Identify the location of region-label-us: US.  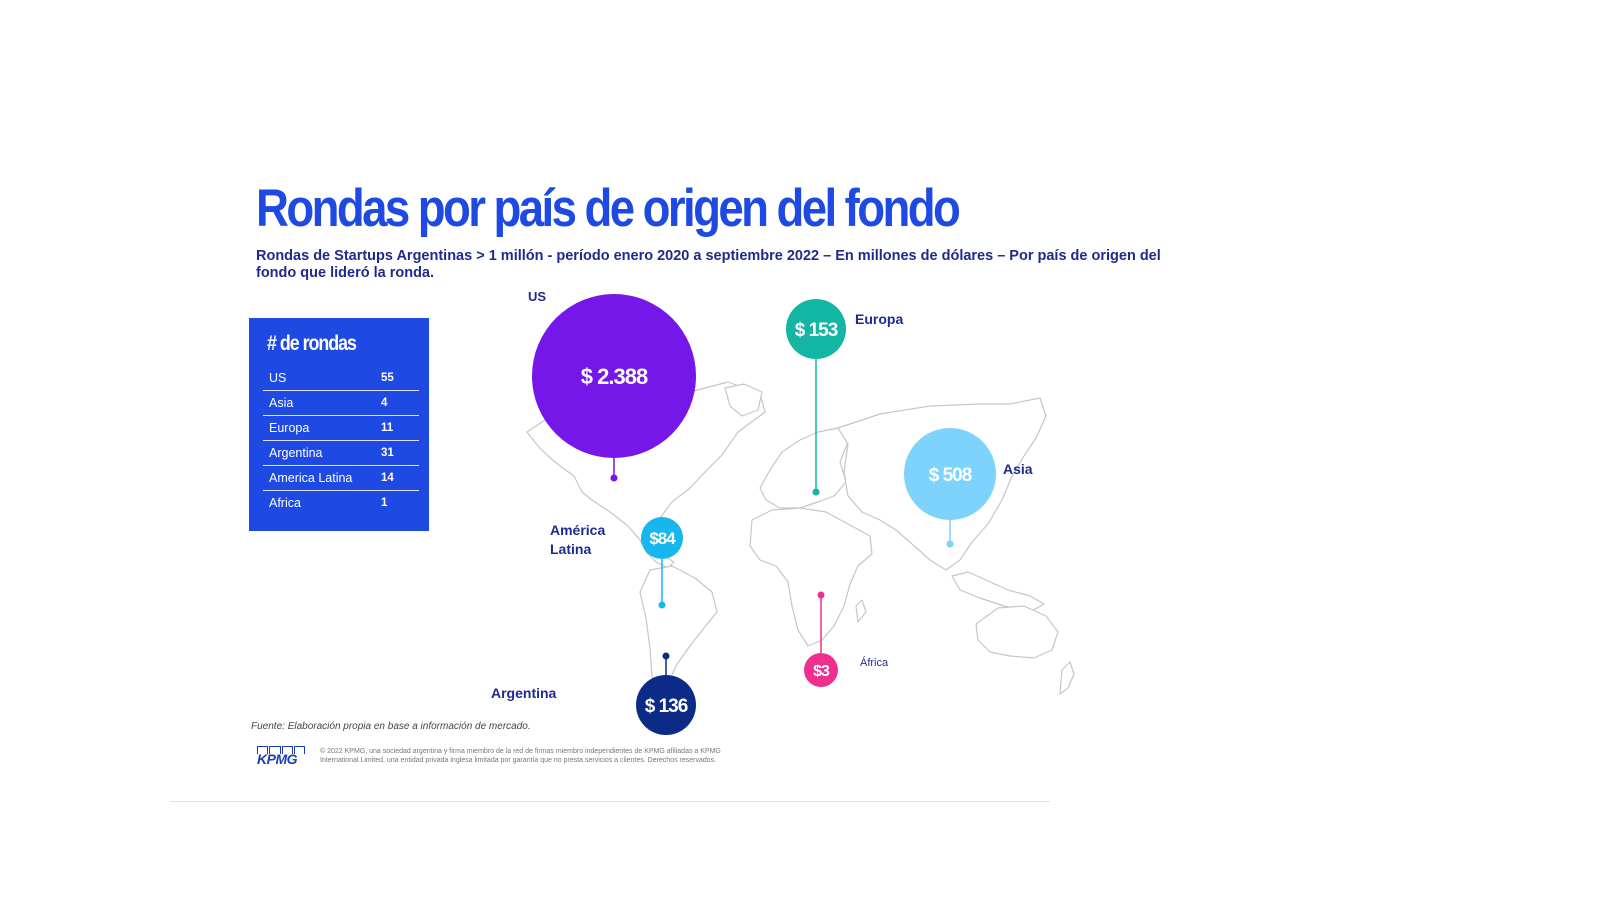
(537, 296).